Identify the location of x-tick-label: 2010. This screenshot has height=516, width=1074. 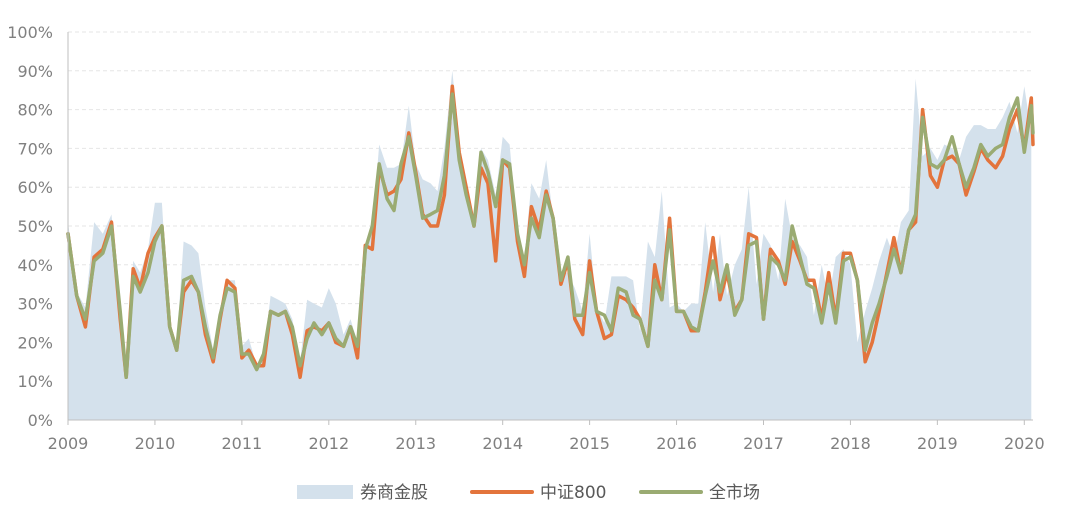
(155, 443).